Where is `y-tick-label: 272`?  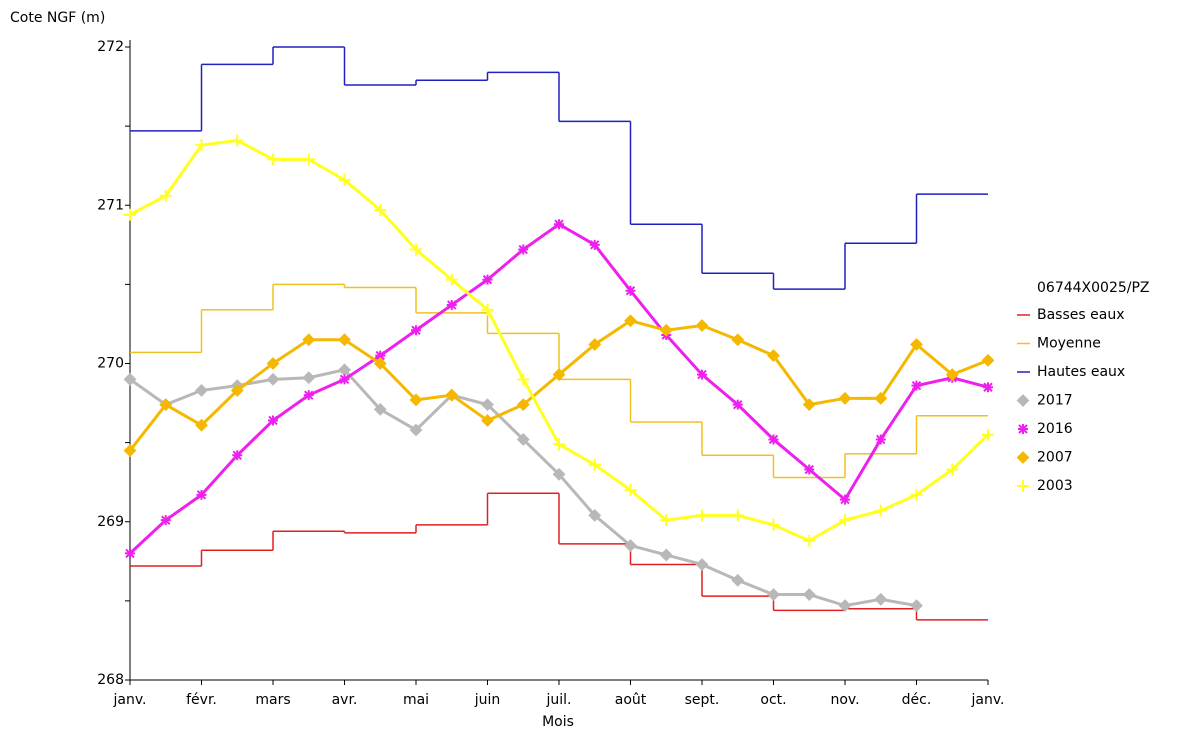
y-tick-label: 272 is located at coordinates (110, 47).